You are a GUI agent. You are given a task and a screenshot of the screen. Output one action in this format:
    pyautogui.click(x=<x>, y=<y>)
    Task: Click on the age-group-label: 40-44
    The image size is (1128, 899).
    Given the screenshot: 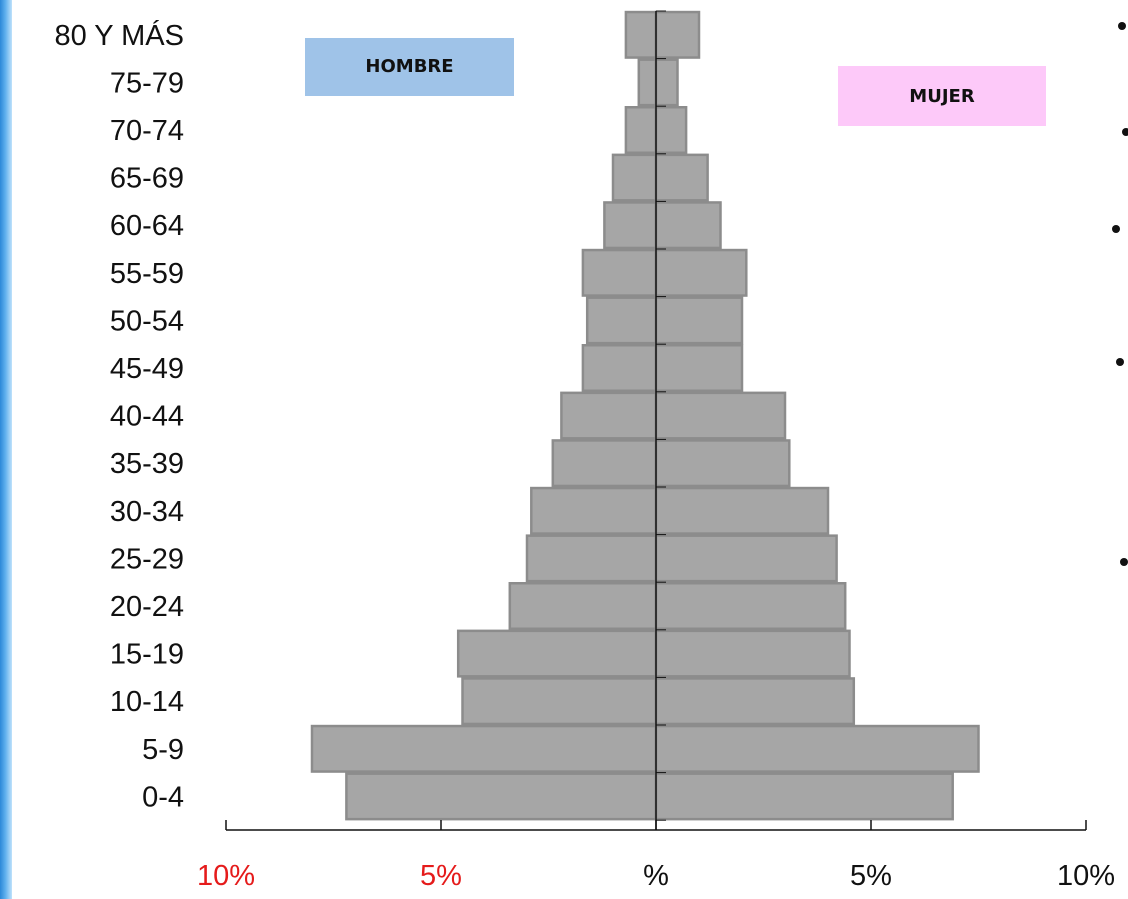 What is the action you would take?
    pyautogui.click(x=147, y=417)
    